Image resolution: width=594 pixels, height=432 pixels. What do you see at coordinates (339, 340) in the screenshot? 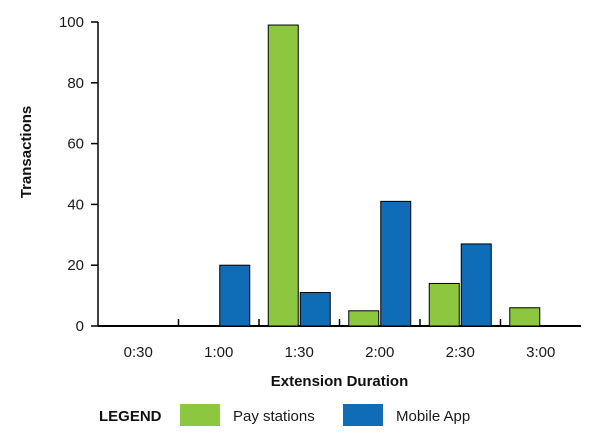
I see `x-axis-ticks: 0:30 1:00 1:30 2:00 2:30 3:00` at bounding box center [339, 340].